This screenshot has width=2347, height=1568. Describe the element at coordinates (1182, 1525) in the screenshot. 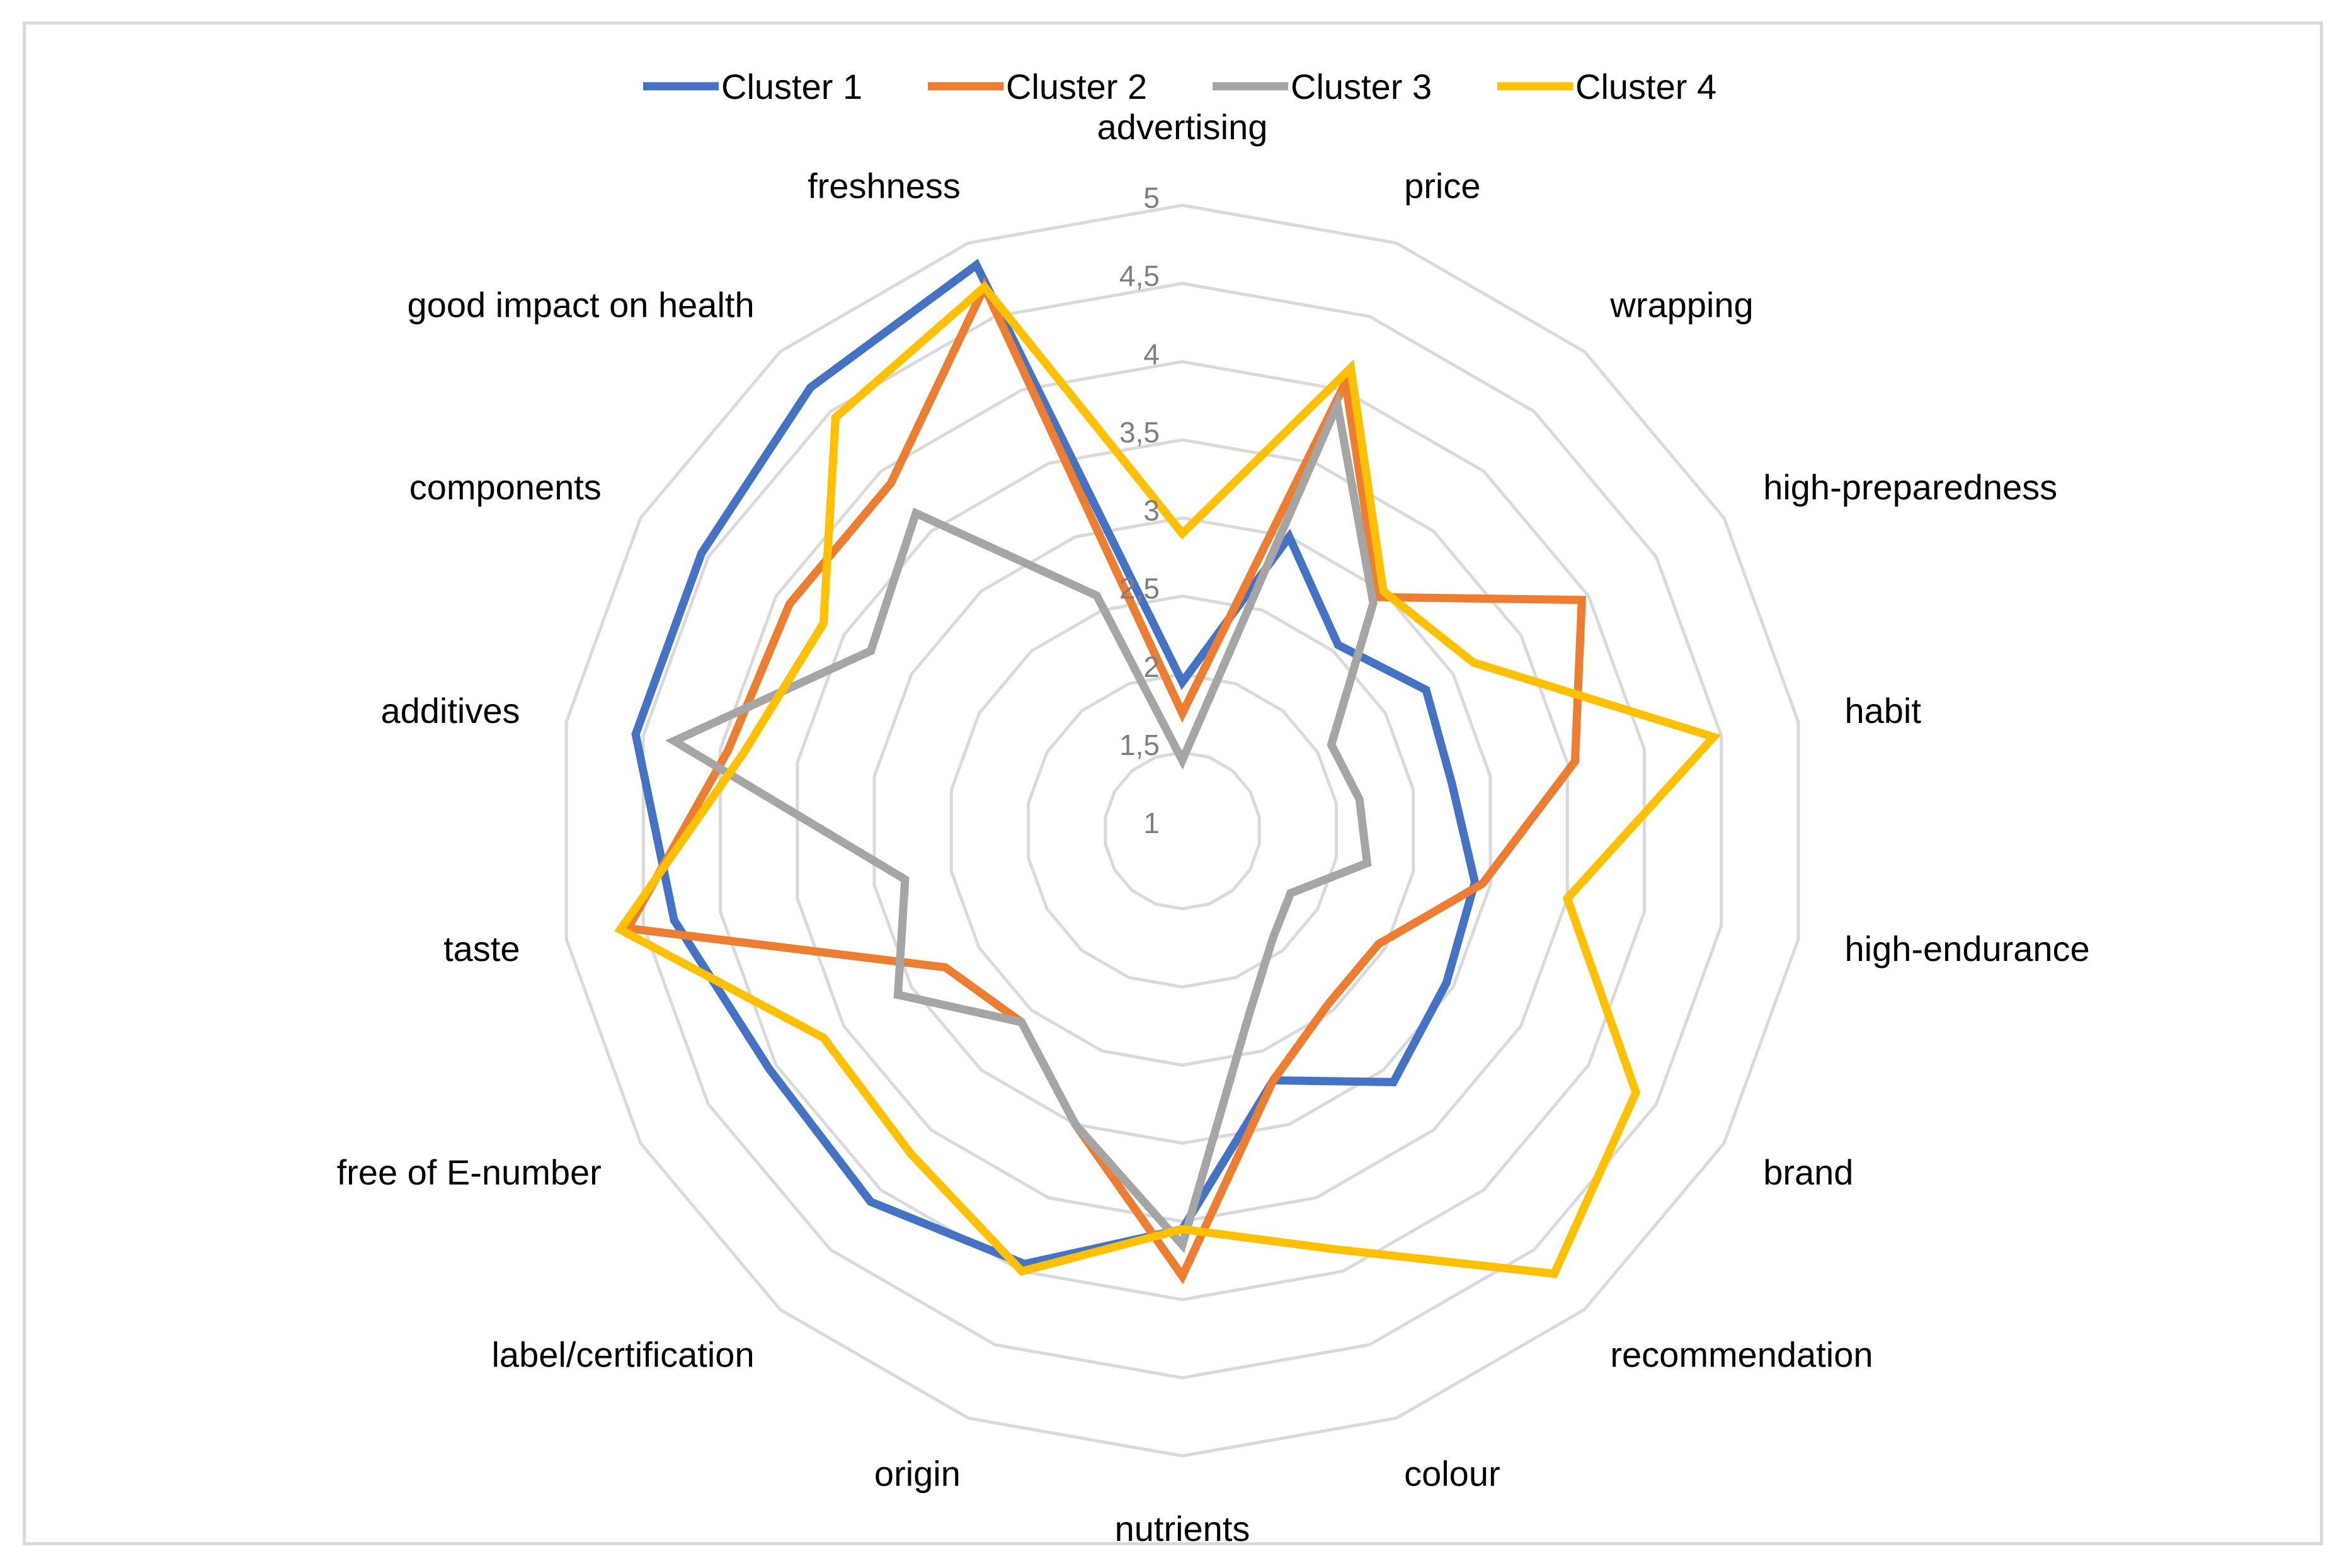

I see `category-label: nutrients` at that location.